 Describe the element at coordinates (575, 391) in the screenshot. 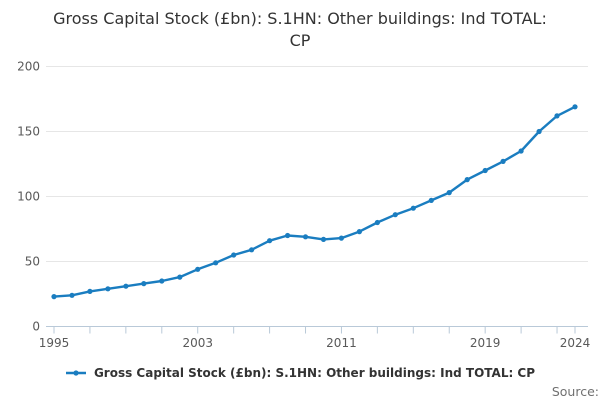

I see `source-note: Source:` at that location.